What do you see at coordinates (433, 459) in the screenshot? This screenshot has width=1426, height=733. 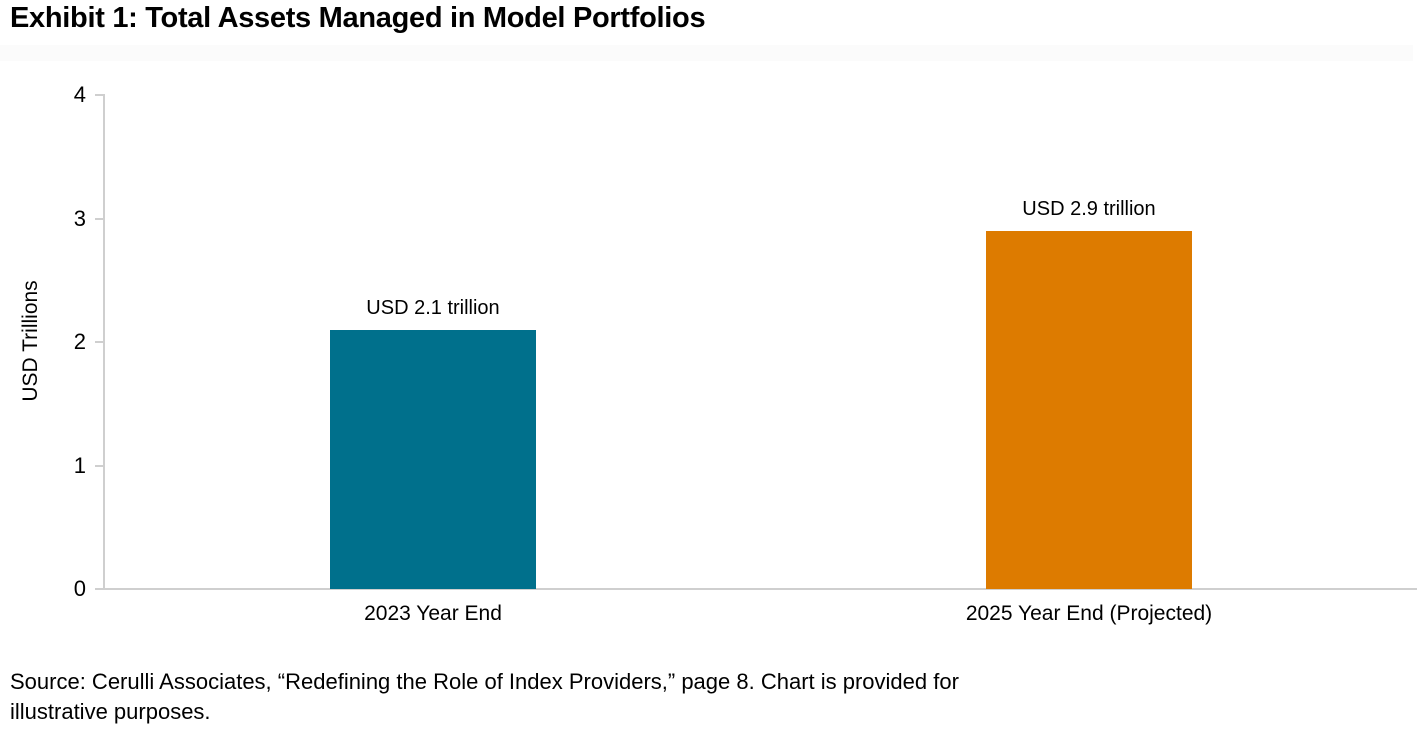 I see `bar-2023` at bounding box center [433, 459].